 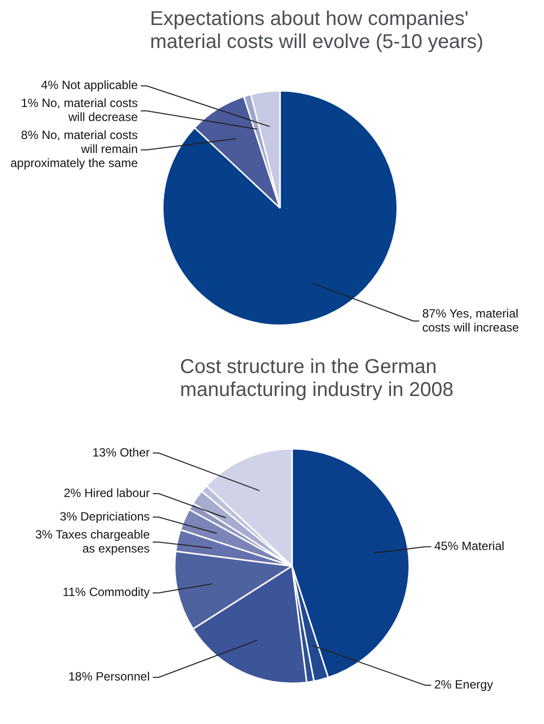 What do you see at coordinates (317, 378) in the screenshot?
I see `chart-title: Cost structure in the German manufacturing industry in 2008` at bounding box center [317, 378].